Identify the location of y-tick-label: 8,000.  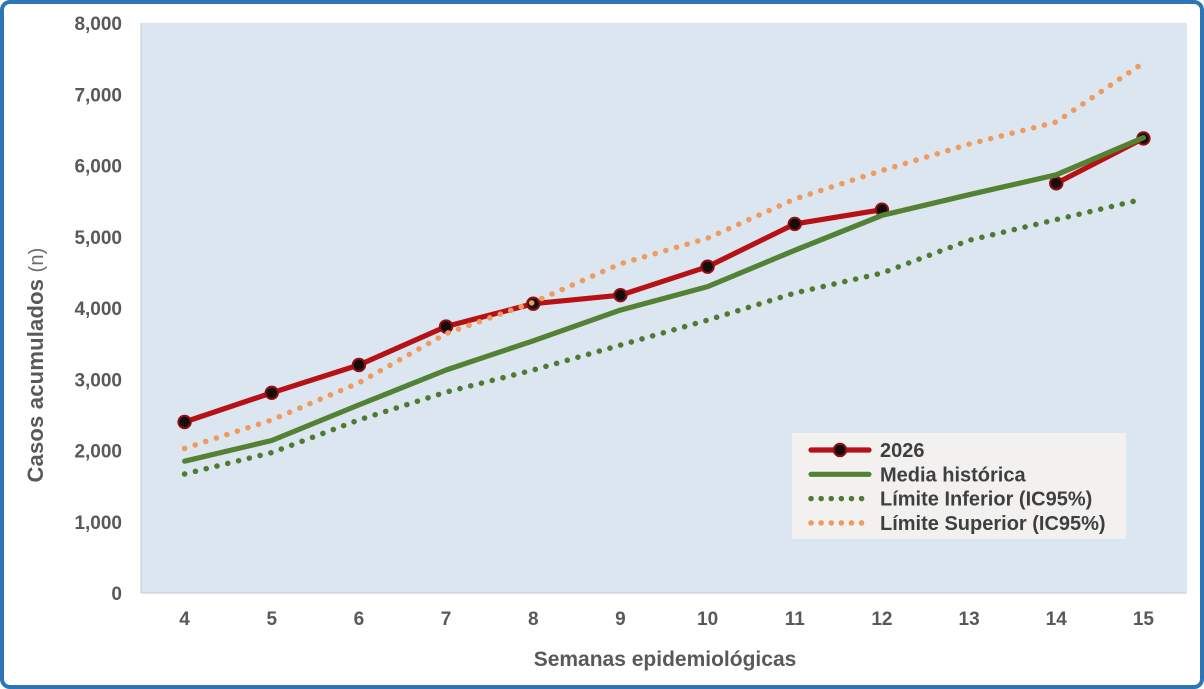
(98, 24).